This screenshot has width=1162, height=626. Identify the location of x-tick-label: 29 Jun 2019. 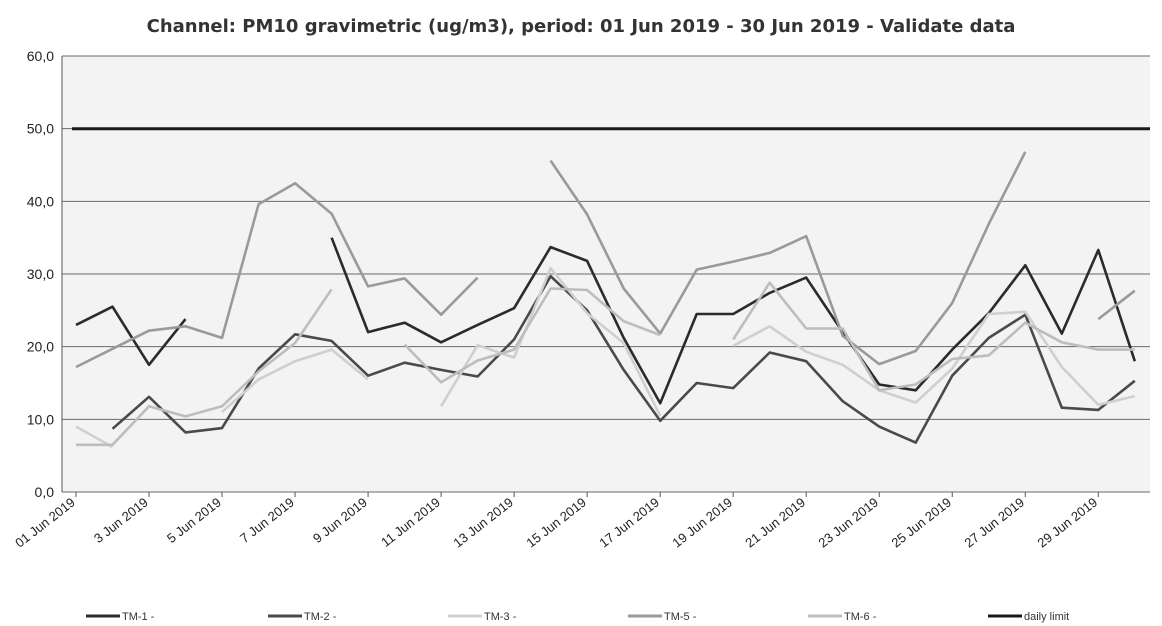
(1067, 523).